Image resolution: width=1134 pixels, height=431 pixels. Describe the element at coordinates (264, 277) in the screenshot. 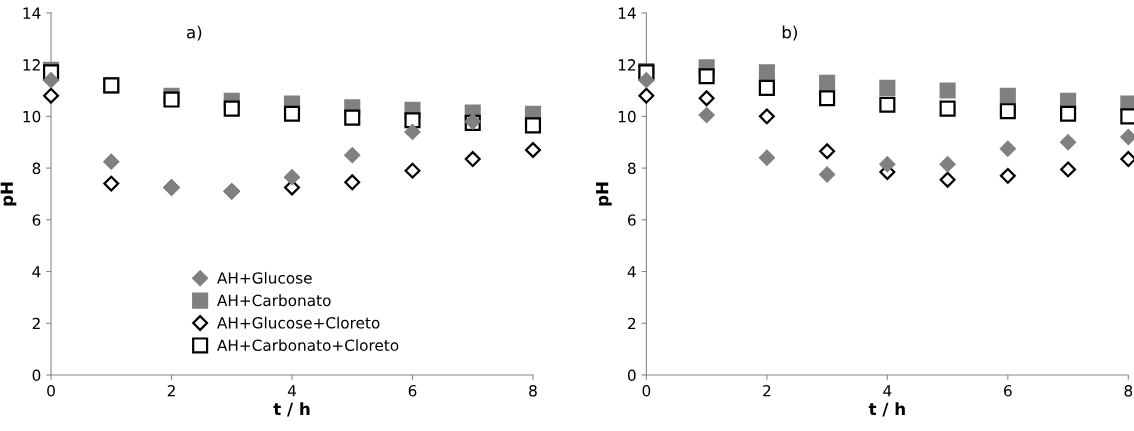

I see `legend-label: AH+Glucose` at that location.